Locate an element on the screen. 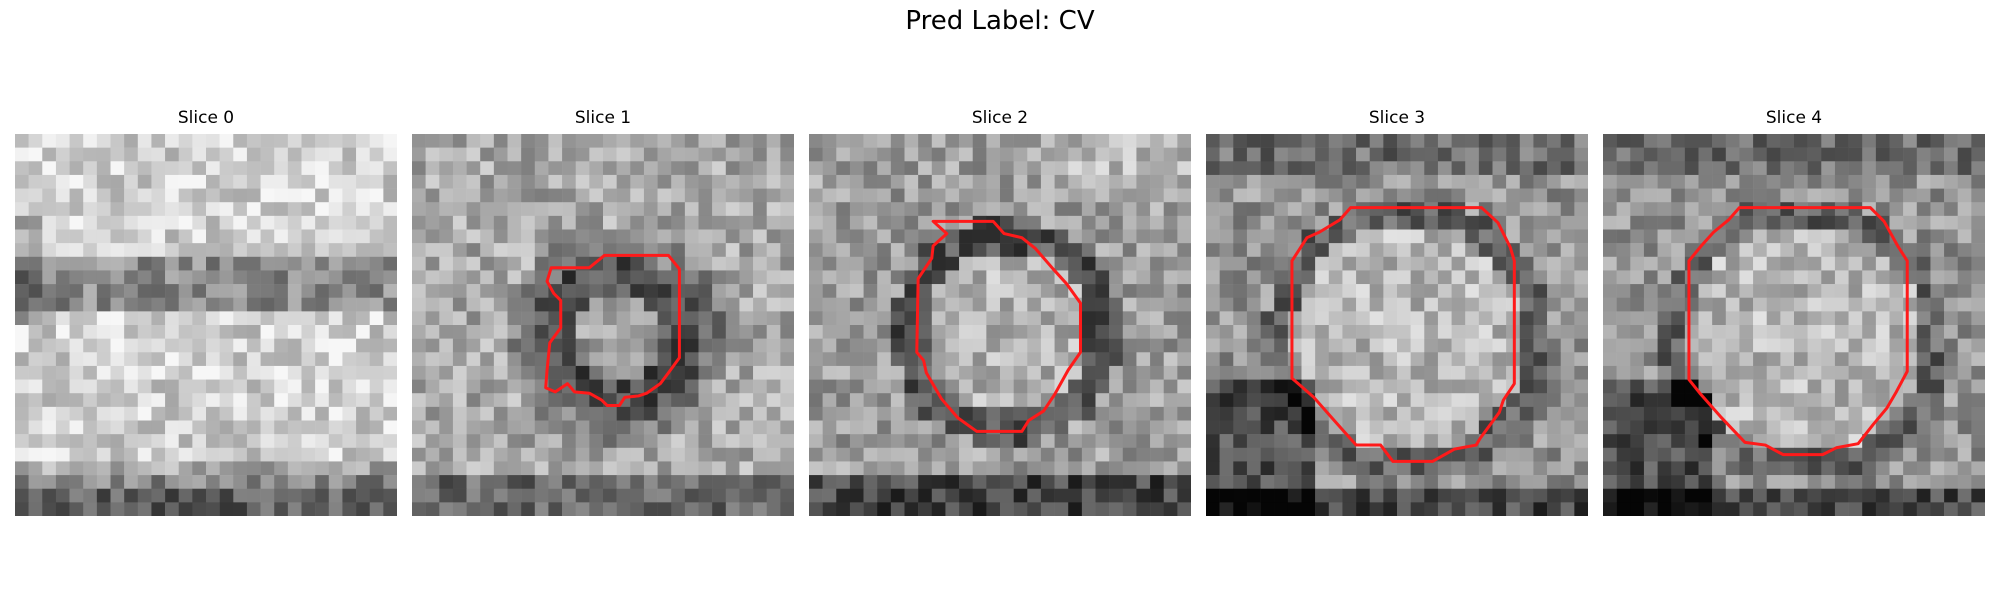  slice-title-4: Slice 4 is located at coordinates (1794, 118).